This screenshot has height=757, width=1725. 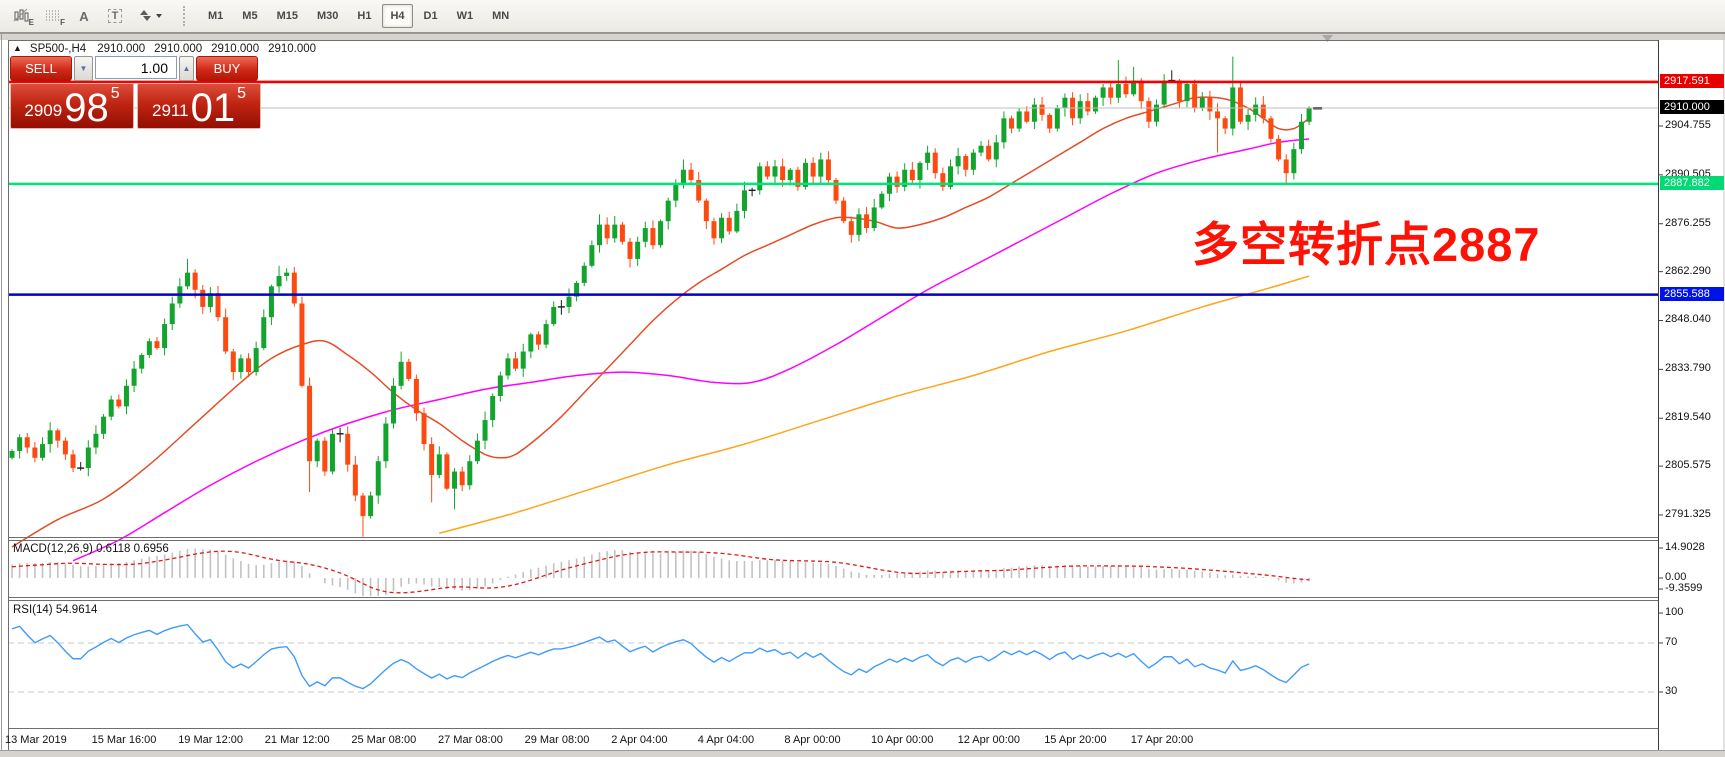 What do you see at coordinates (397, 16) in the screenshot?
I see `tab-timeframe-h4: H4` at bounding box center [397, 16].